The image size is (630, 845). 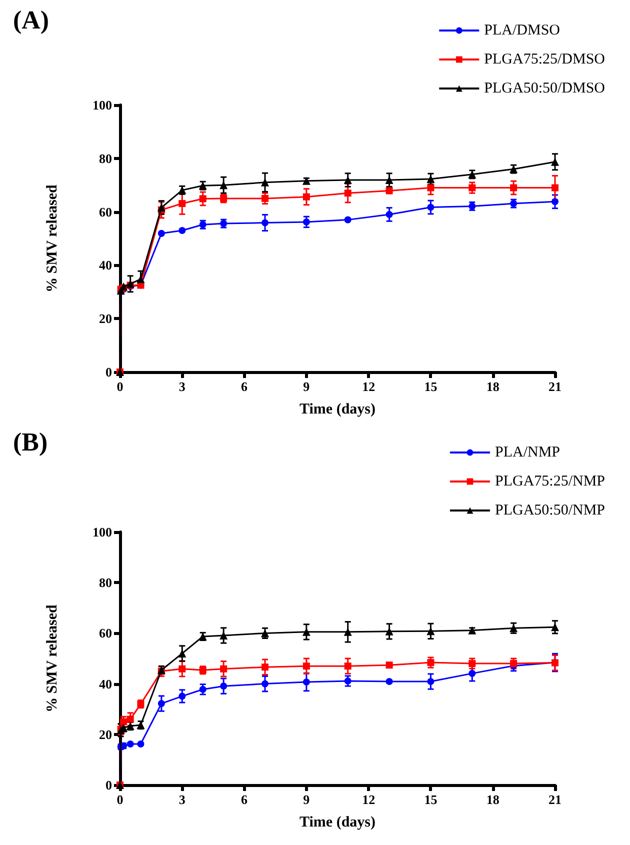 I want to click on legend-label: PLGA75:25/NMP, so click(x=550, y=482).